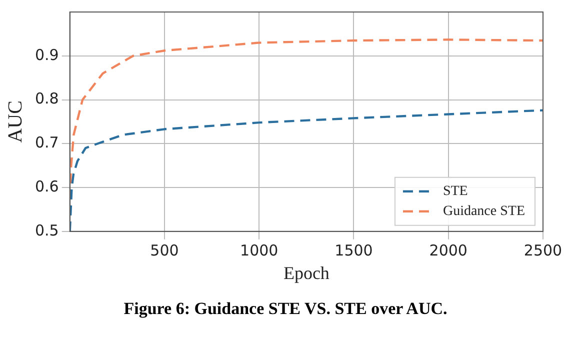 The image size is (571, 340). I want to click on x-tick-label: 2000, so click(448, 250).